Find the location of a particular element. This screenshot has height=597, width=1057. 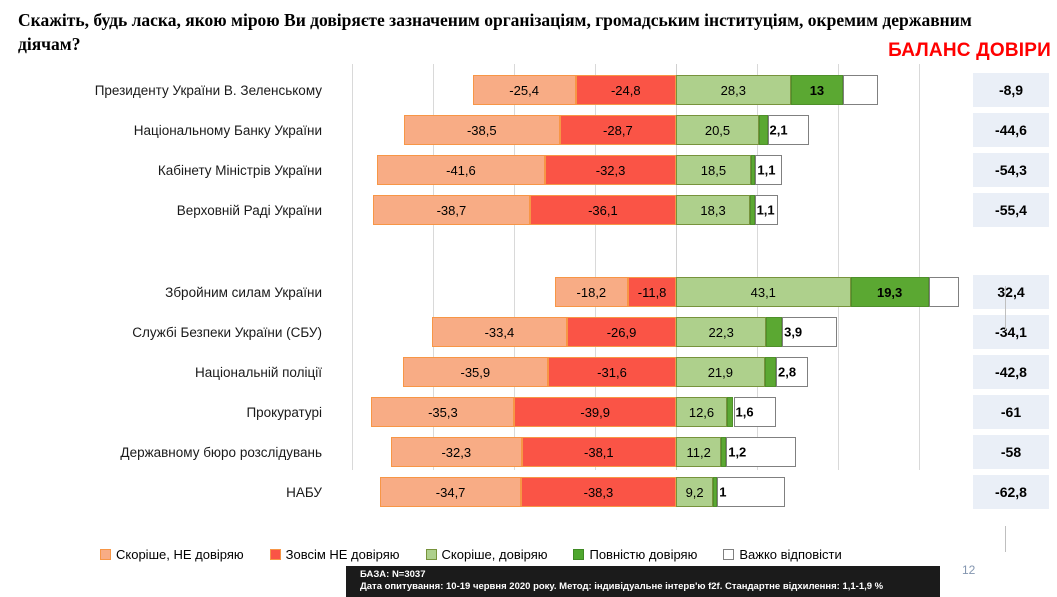

bar-segment-neg: -38,7 is located at coordinates (451, 210).